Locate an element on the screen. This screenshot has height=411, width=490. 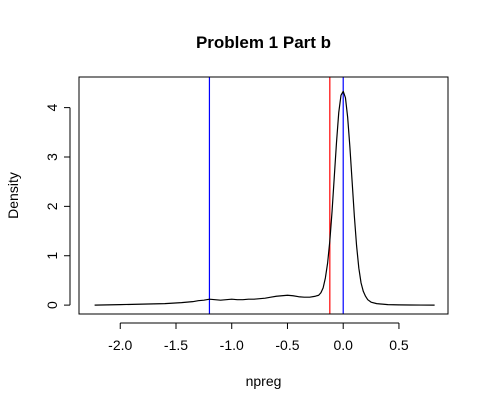
x-axis-label: npreg is located at coordinates (264, 381).